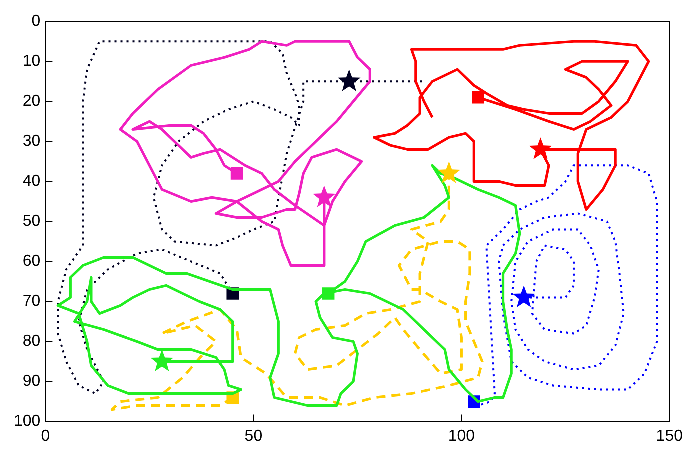  I want to click on y-tick-label: 100, so click(27, 421).